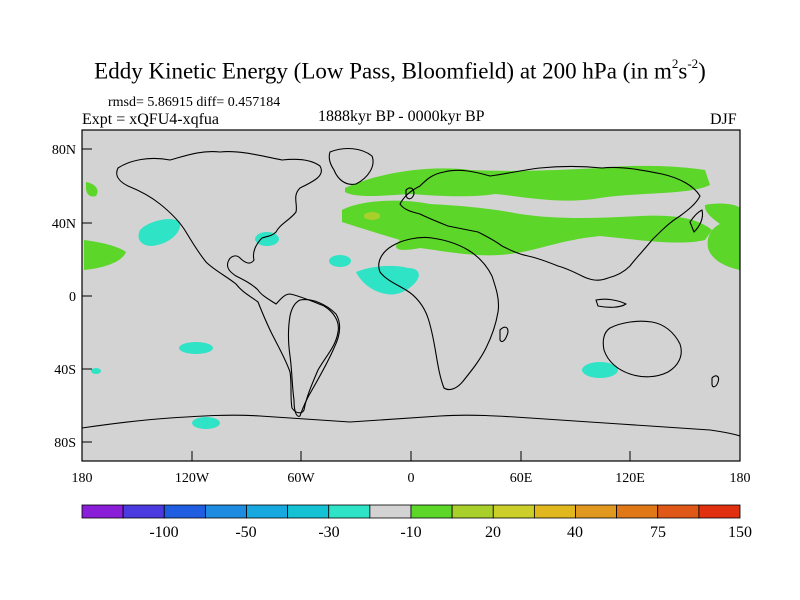 The height and width of the screenshot is (600, 800). Describe the element at coordinates (600, 370) in the screenshot. I see `negative-region-indian-ocean` at that location.